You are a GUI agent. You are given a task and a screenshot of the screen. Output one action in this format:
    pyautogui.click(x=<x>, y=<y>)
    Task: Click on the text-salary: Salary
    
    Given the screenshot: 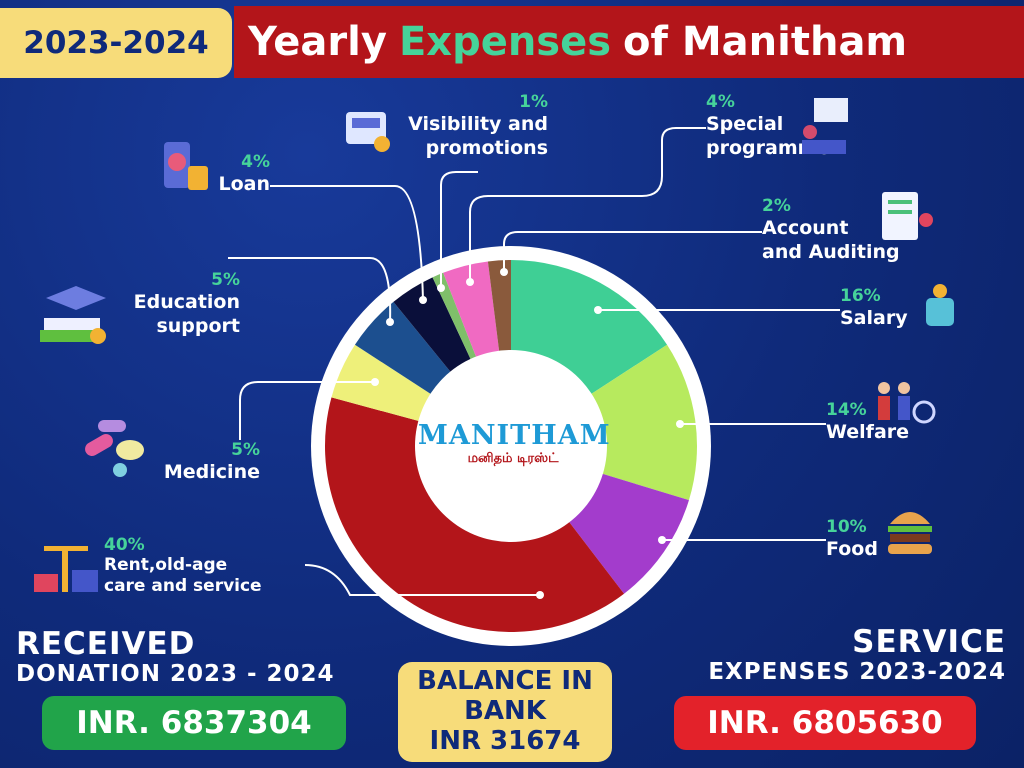 What is the action you would take?
    pyautogui.click(x=874, y=318)
    